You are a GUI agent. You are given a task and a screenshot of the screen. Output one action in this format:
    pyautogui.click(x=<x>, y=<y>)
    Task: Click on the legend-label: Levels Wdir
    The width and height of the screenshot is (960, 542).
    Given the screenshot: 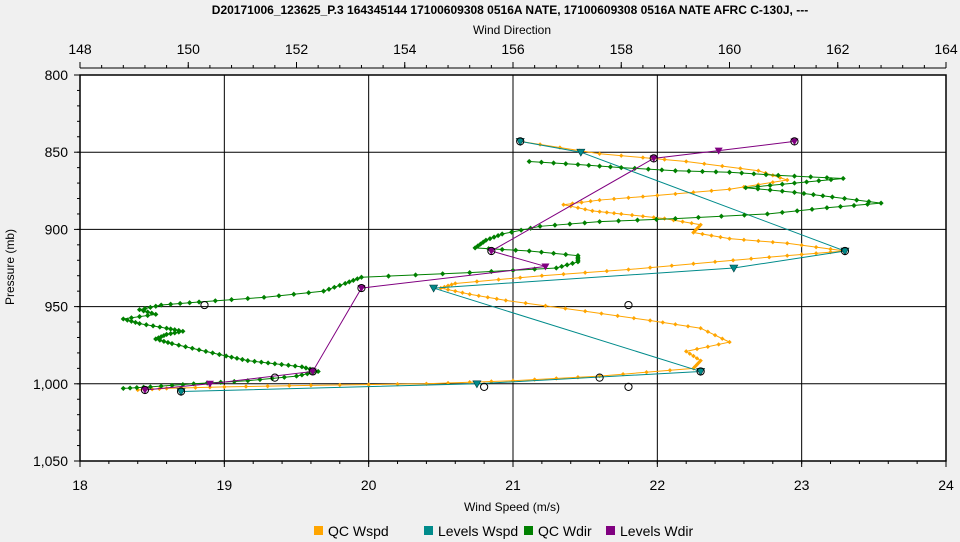 What is the action you would take?
    pyautogui.click(x=656, y=531)
    